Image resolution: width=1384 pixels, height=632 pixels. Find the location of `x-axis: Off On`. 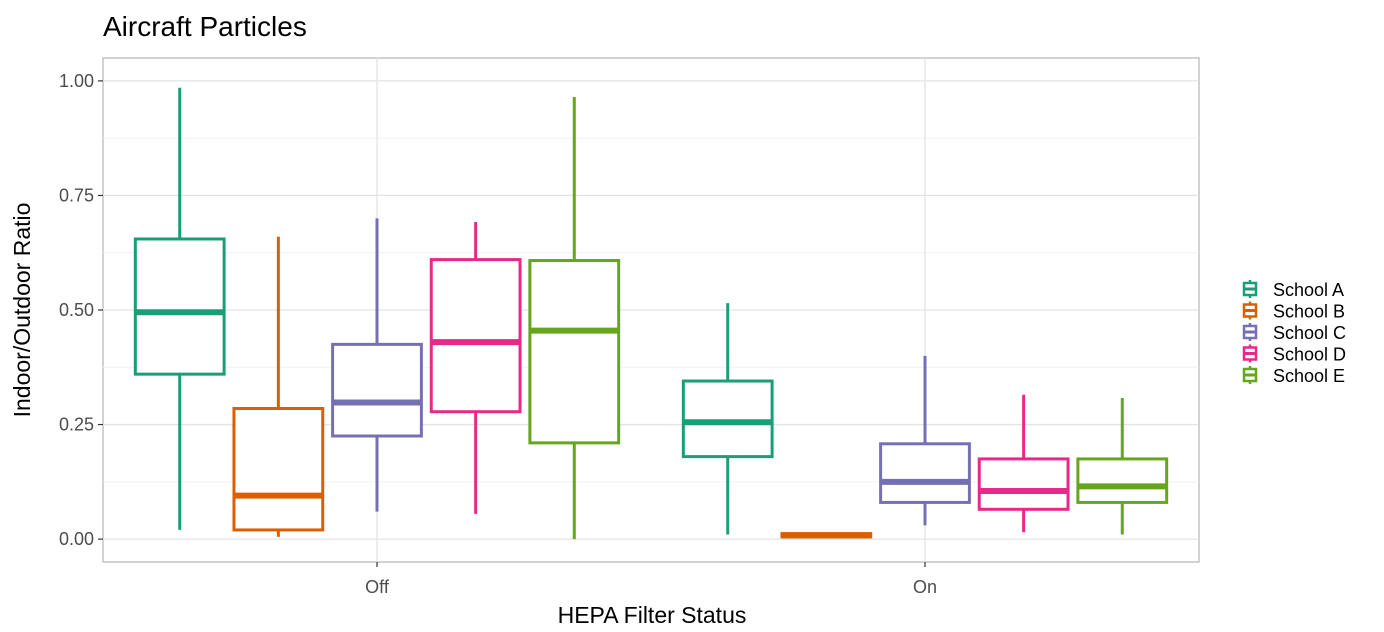

x-axis: Off On is located at coordinates (651, 579).